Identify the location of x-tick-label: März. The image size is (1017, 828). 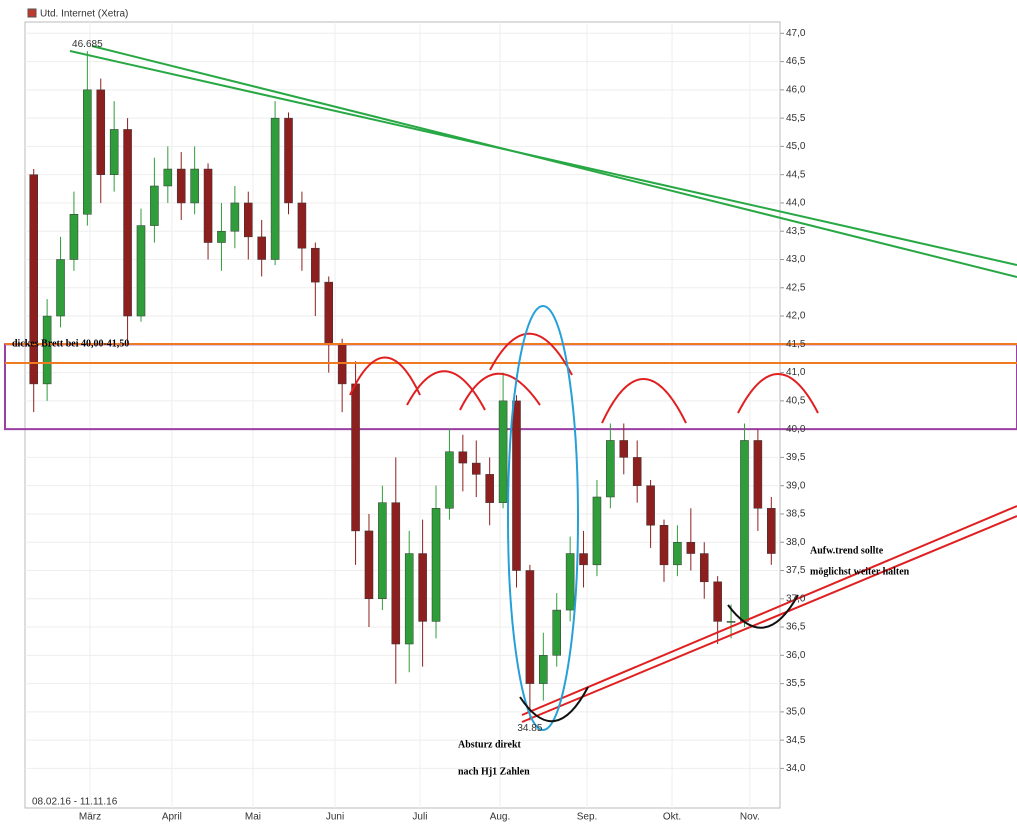
(90, 817).